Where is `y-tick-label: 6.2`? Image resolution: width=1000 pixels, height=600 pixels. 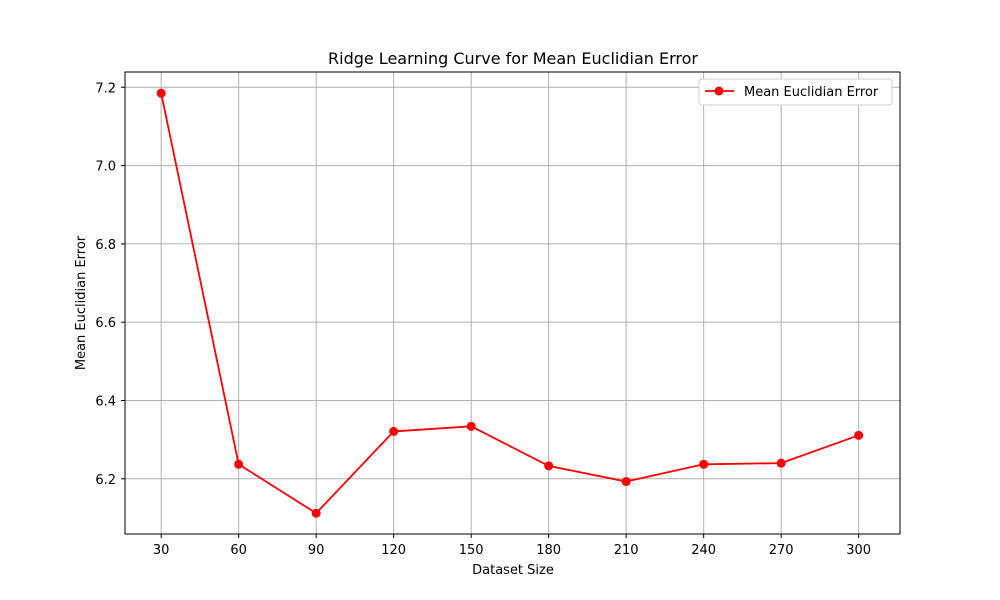
y-tick-label: 6.2 is located at coordinates (105, 480).